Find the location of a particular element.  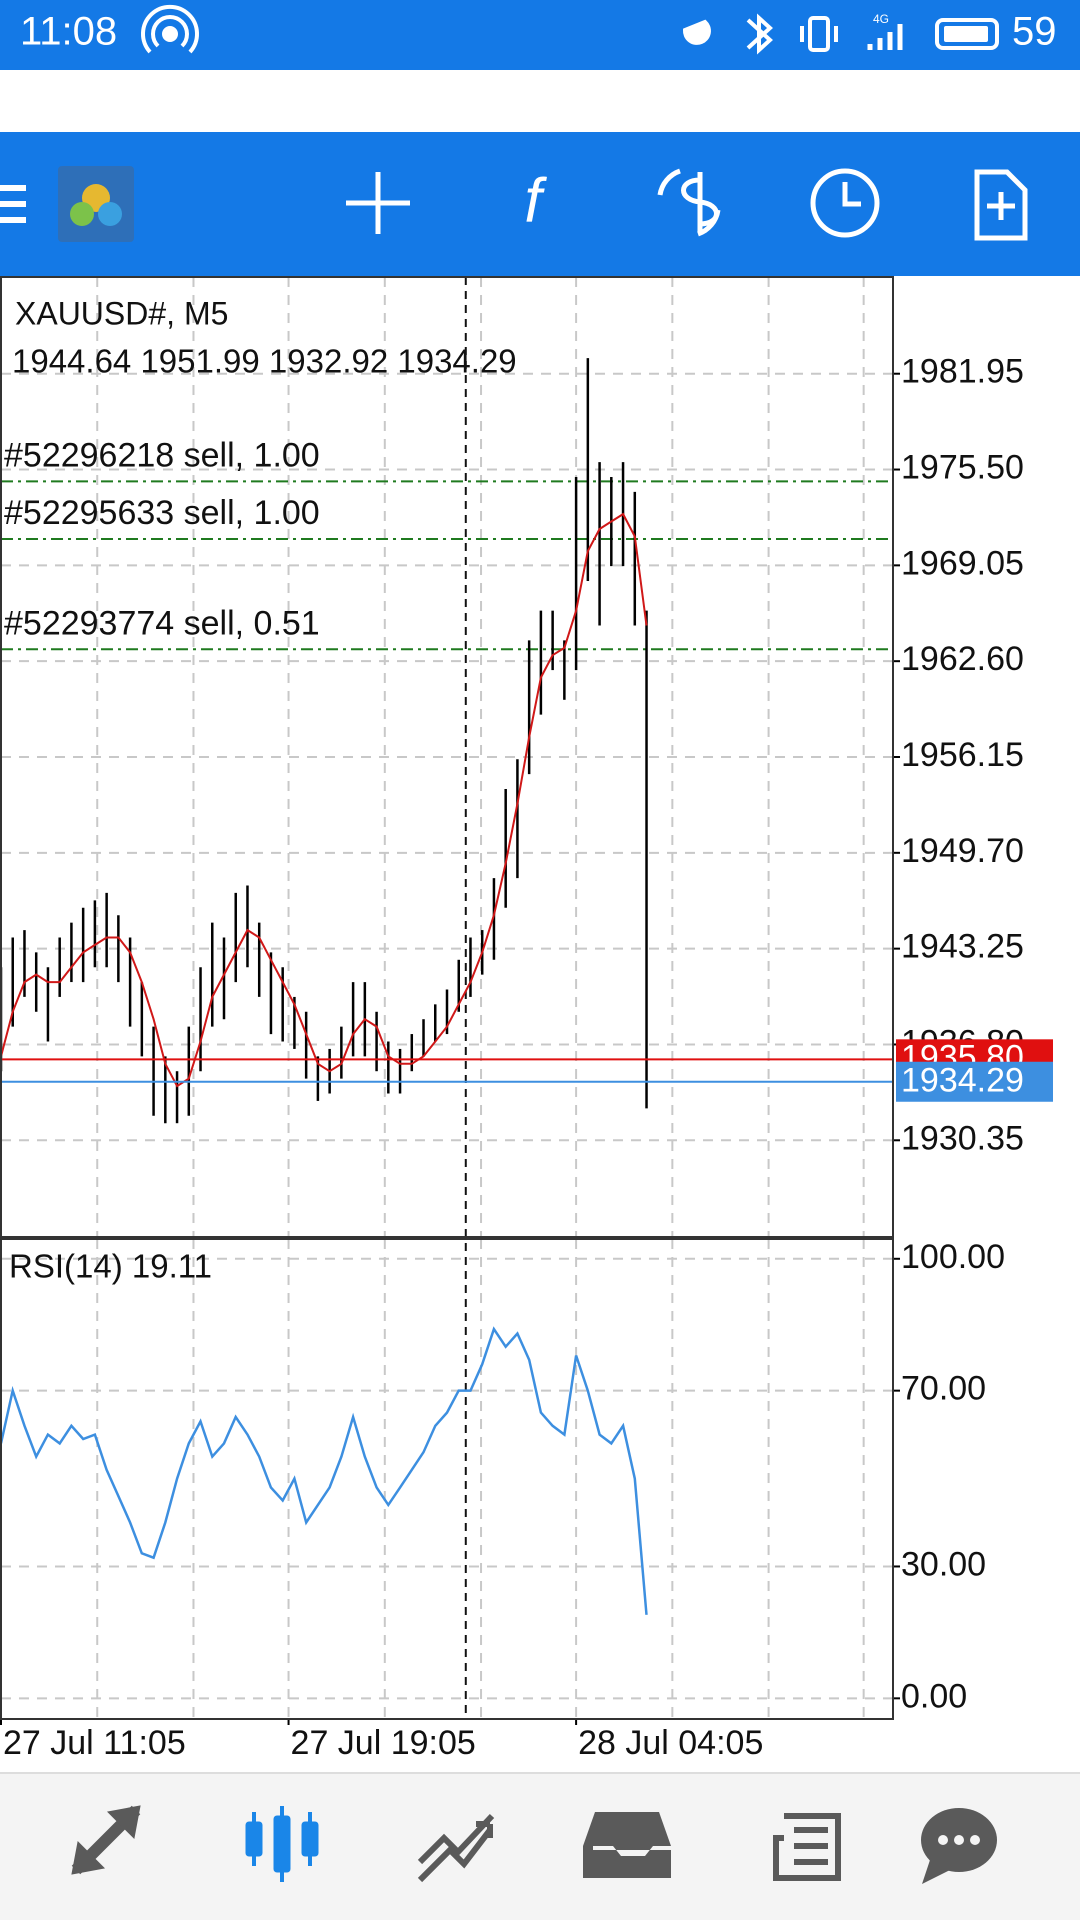

x-tick-label: 27 Jul 19:05 is located at coordinates (383, 1743).